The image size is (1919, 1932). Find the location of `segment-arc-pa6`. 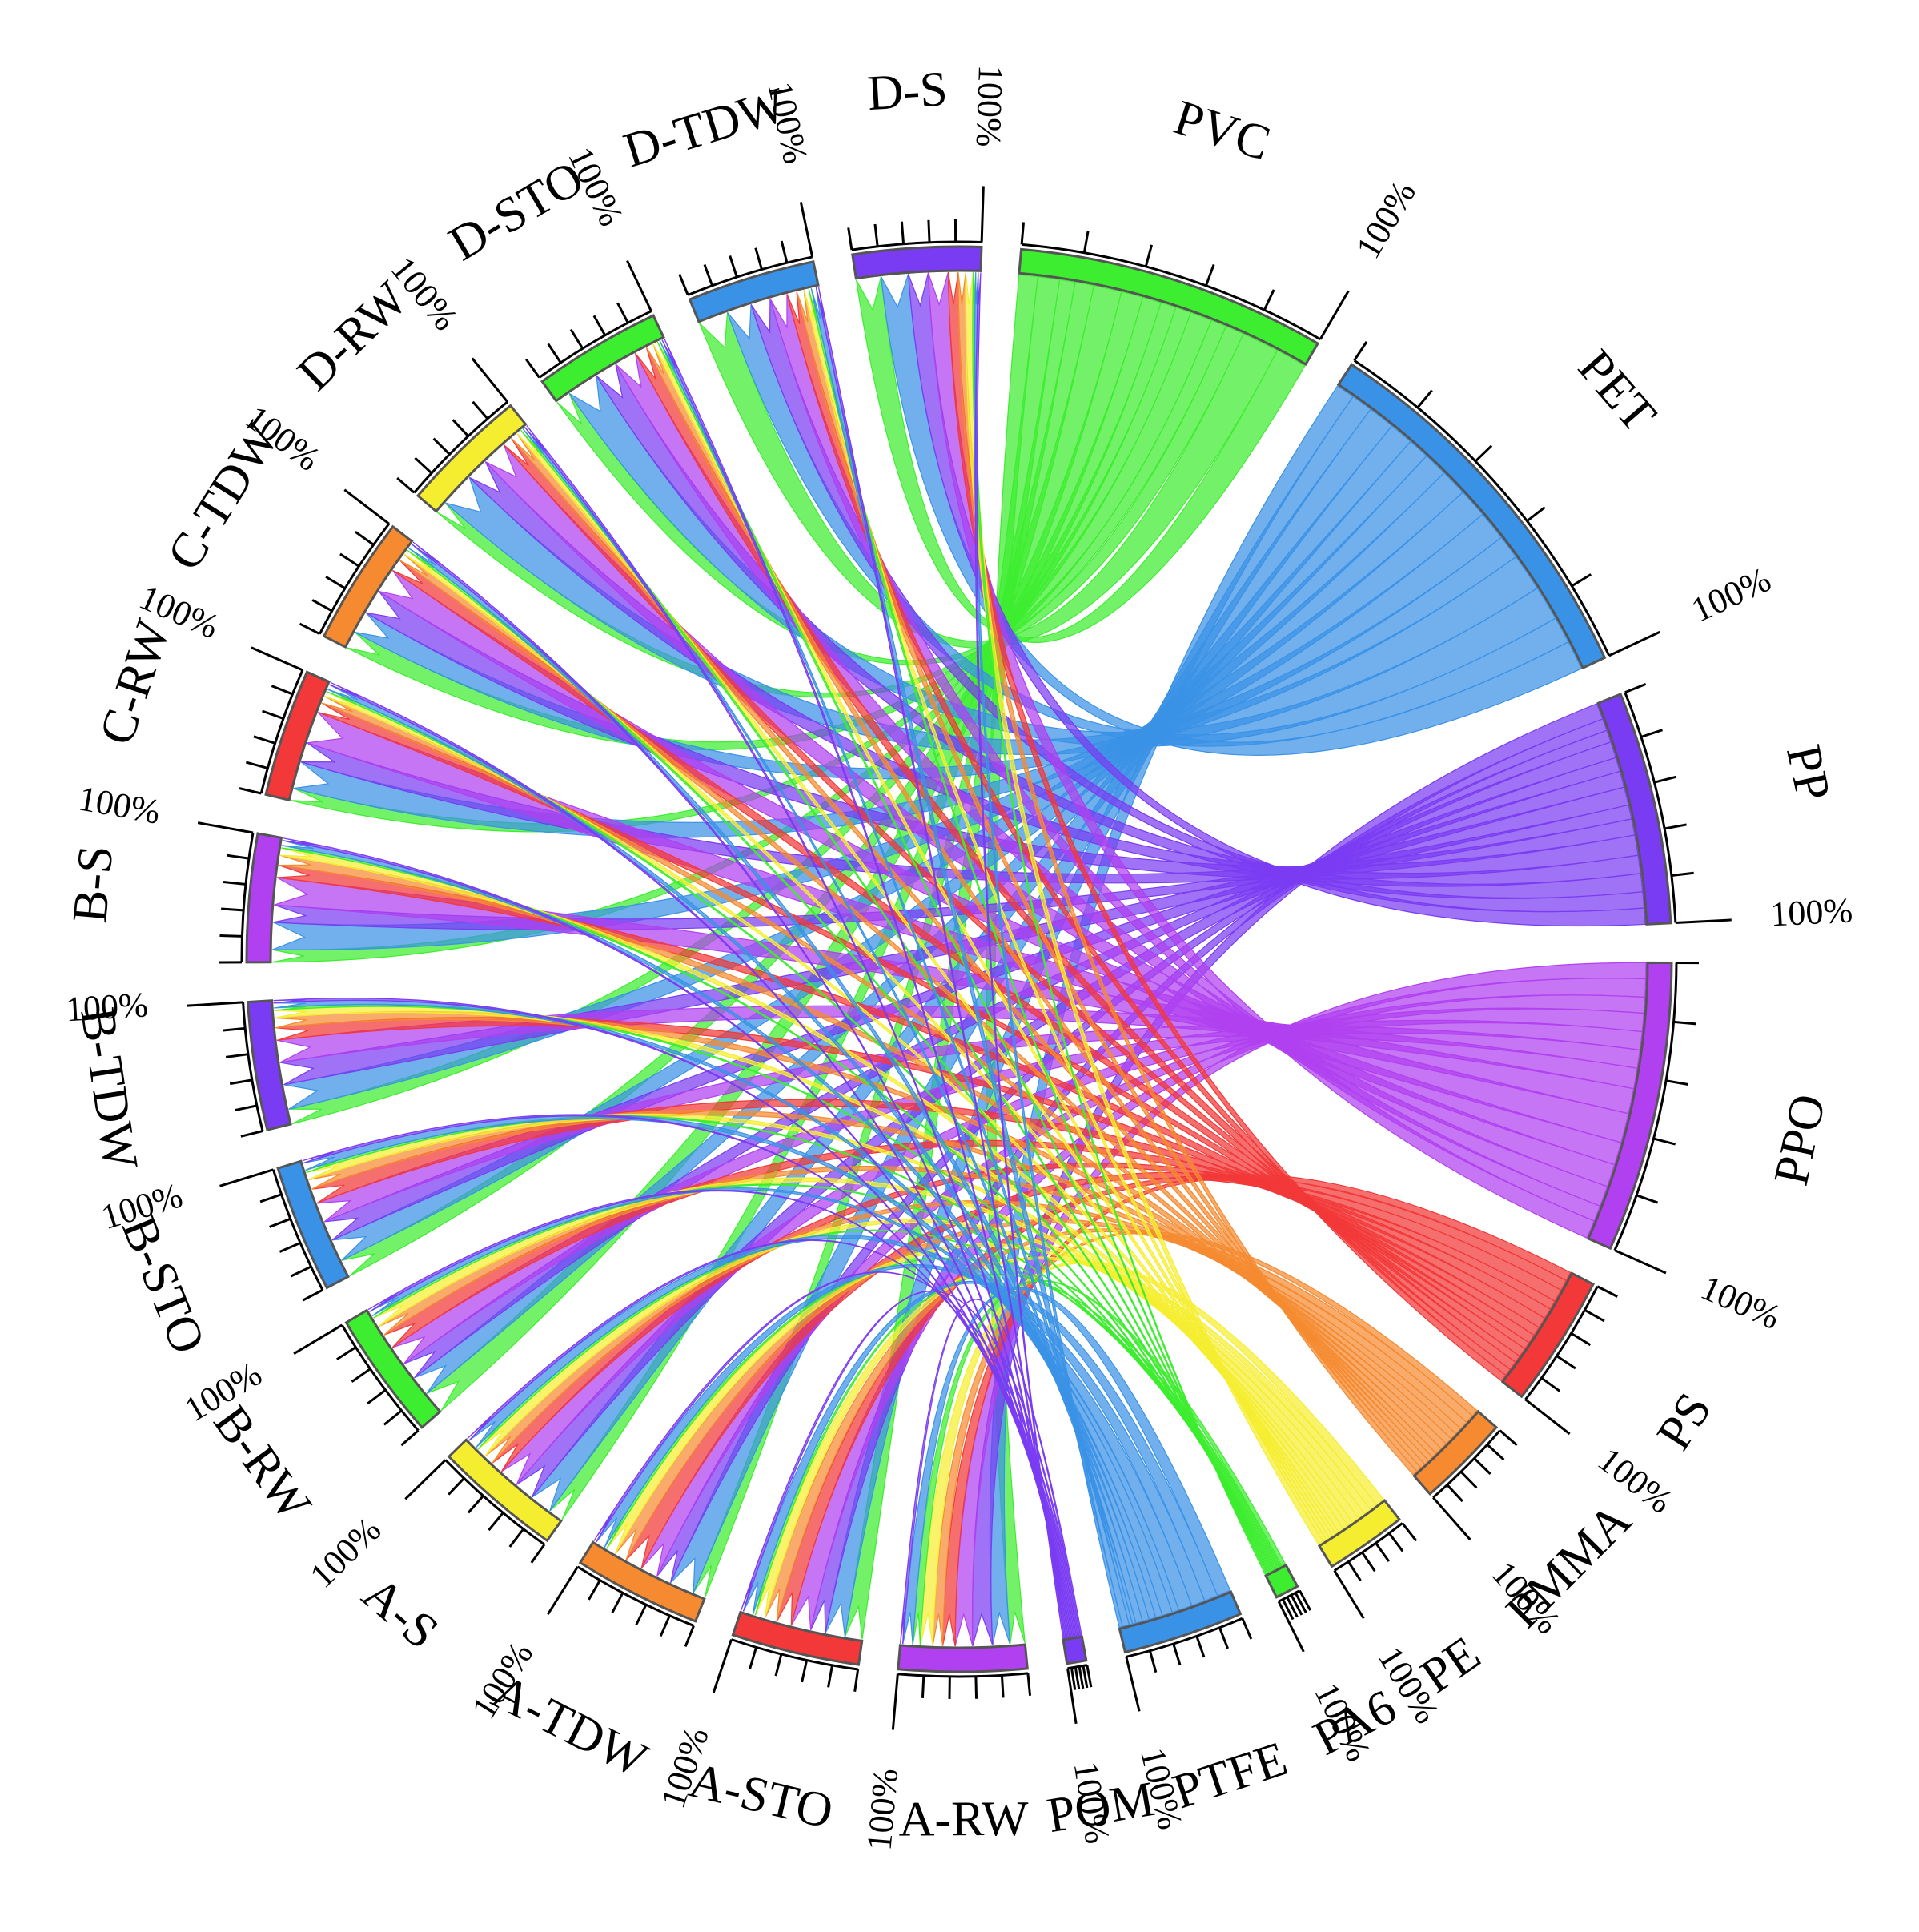

segment-arc-pa6 is located at coordinates (1282, 1581).